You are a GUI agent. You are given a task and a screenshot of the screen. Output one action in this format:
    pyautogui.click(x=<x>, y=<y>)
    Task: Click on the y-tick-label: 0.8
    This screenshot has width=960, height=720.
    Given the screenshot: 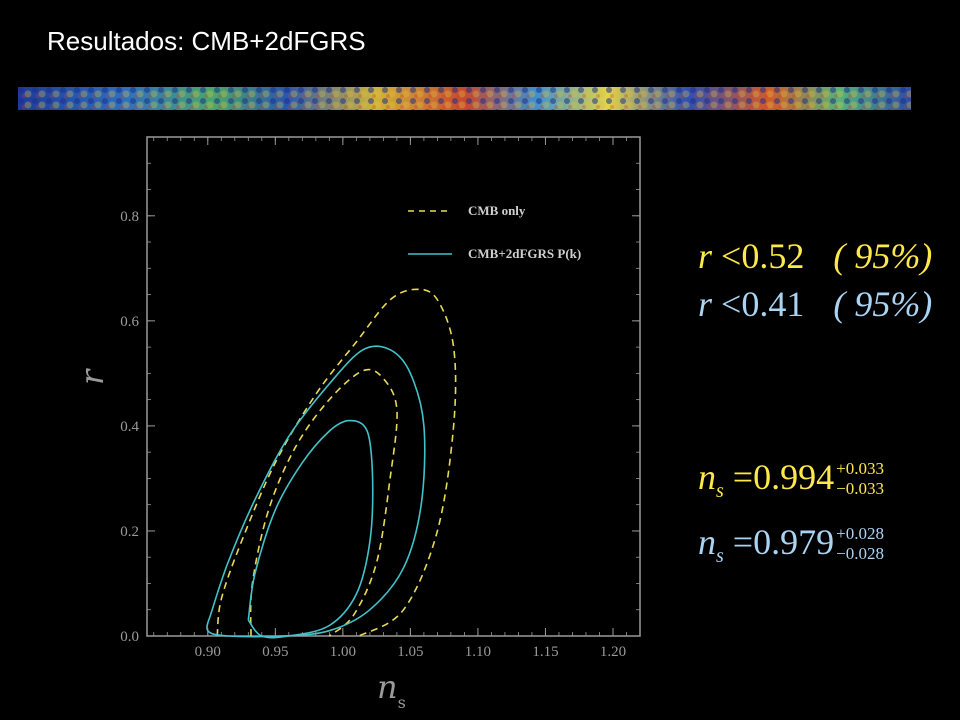 What is the action you would take?
    pyautogui.click(x=129, y=217)
    